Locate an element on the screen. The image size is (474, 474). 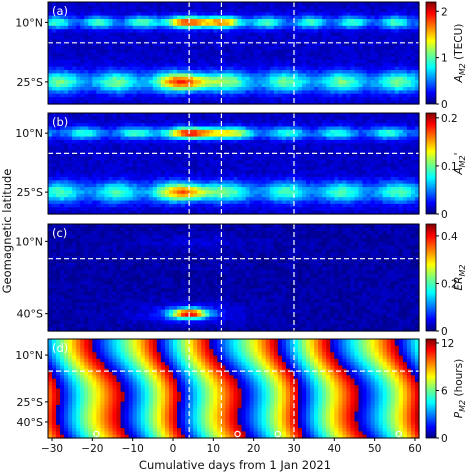
panel-letter: (a) is located at coordinates (60, 11).